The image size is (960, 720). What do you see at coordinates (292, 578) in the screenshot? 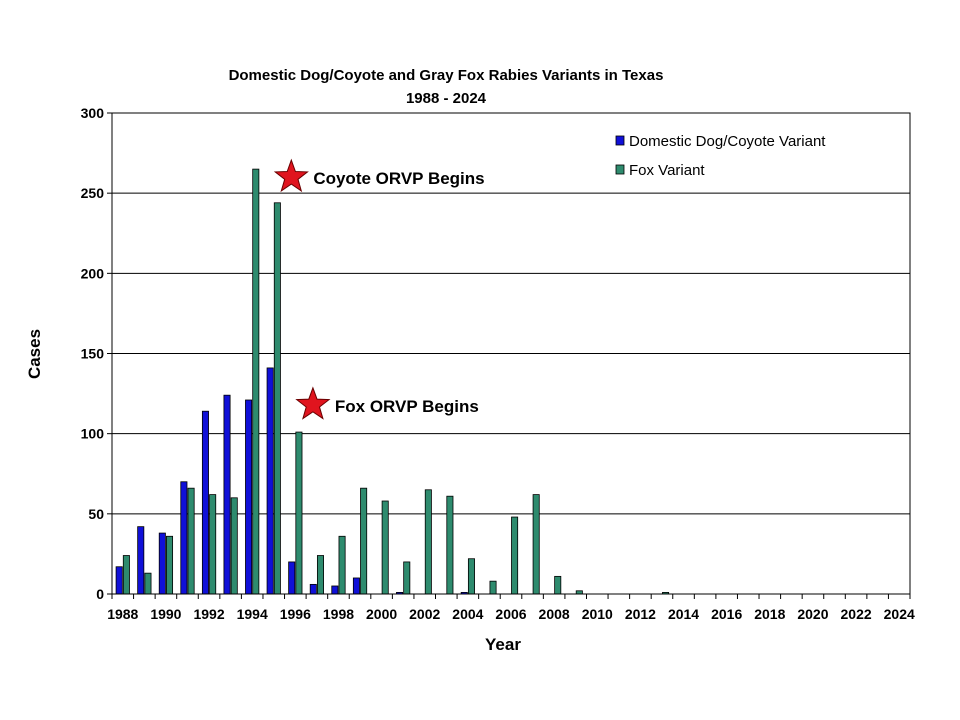
I see `dog-coyote-bar-1996` at bounding box center [292, 578].